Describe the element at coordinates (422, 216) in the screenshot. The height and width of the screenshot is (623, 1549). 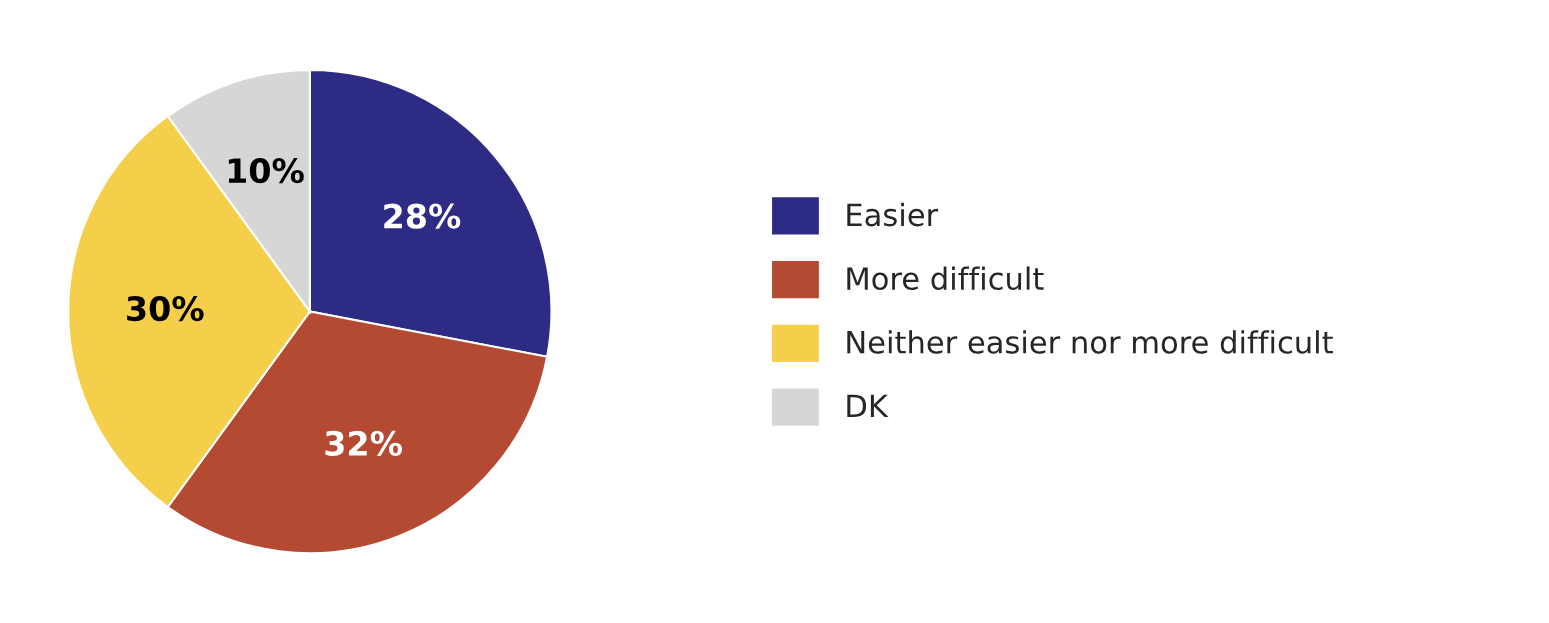
I see `data-label: 28%` at that location.